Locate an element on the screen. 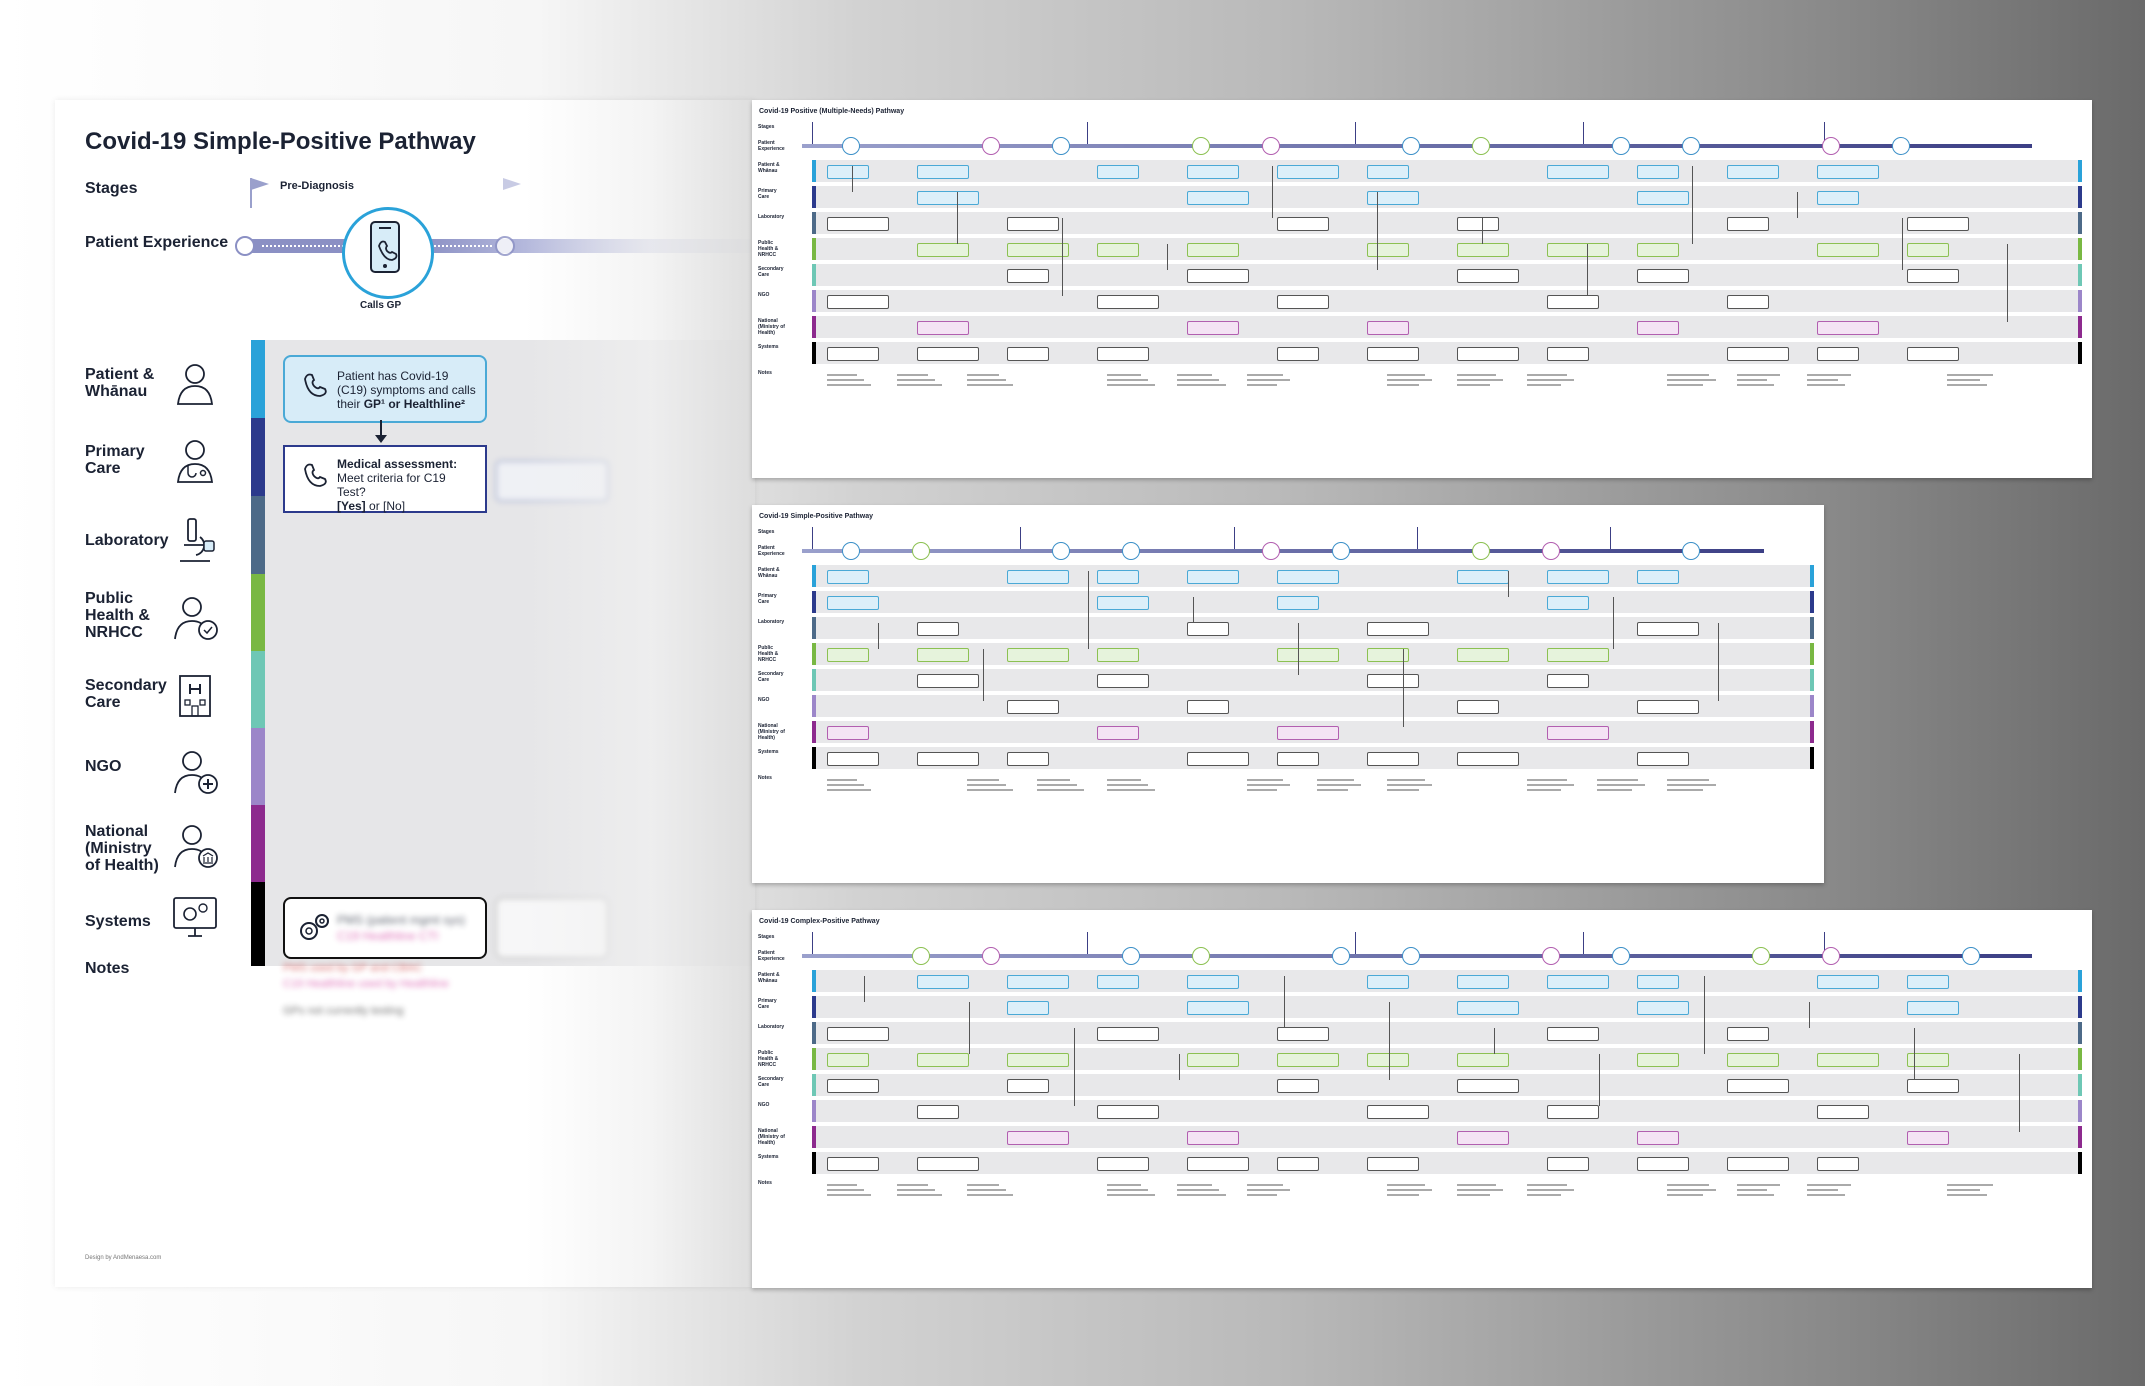  lane-label-ngo: NGO is located at coordinates (103, 766).